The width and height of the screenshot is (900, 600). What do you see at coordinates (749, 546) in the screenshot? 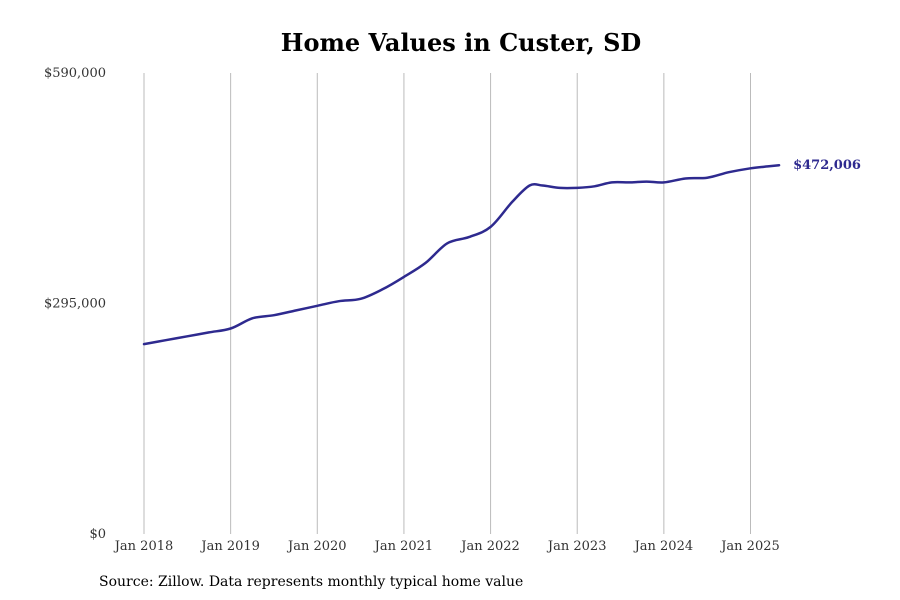
I see `x-tick-label: Jan 2025` at bounding box center [749, 546].